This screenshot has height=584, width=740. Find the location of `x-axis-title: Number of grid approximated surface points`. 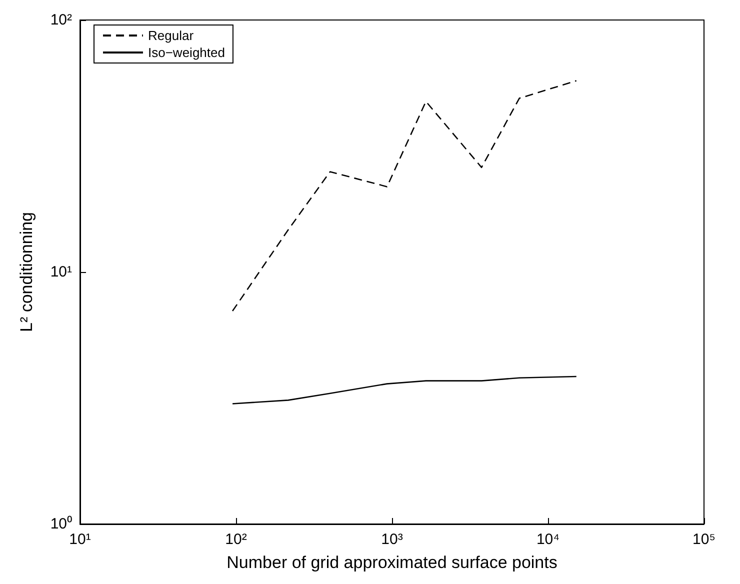

x-axis-title: Number of grid approximated surface points is located at coordinates (392, 562).